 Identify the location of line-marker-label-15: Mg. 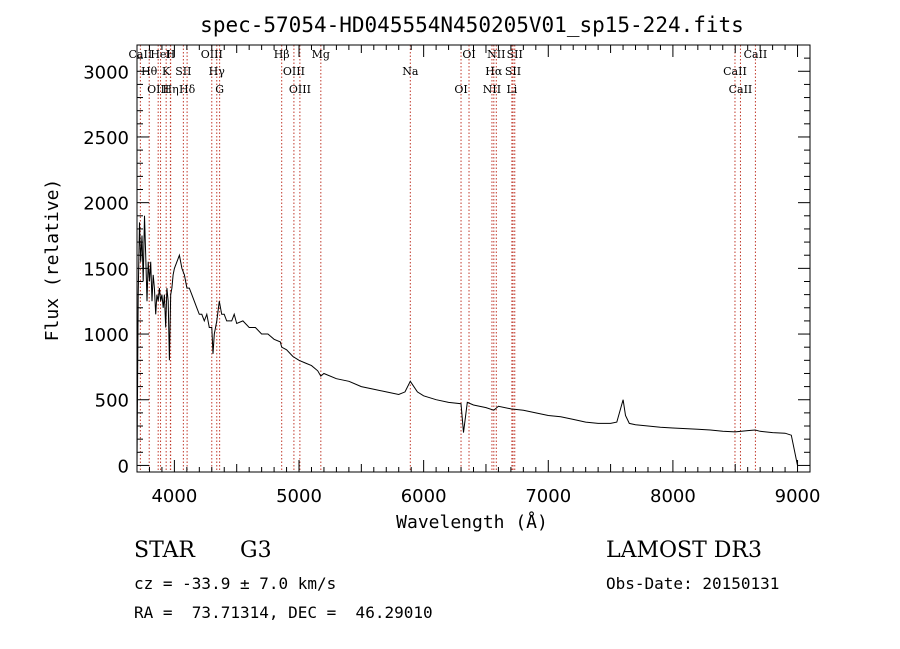
(321, 54).